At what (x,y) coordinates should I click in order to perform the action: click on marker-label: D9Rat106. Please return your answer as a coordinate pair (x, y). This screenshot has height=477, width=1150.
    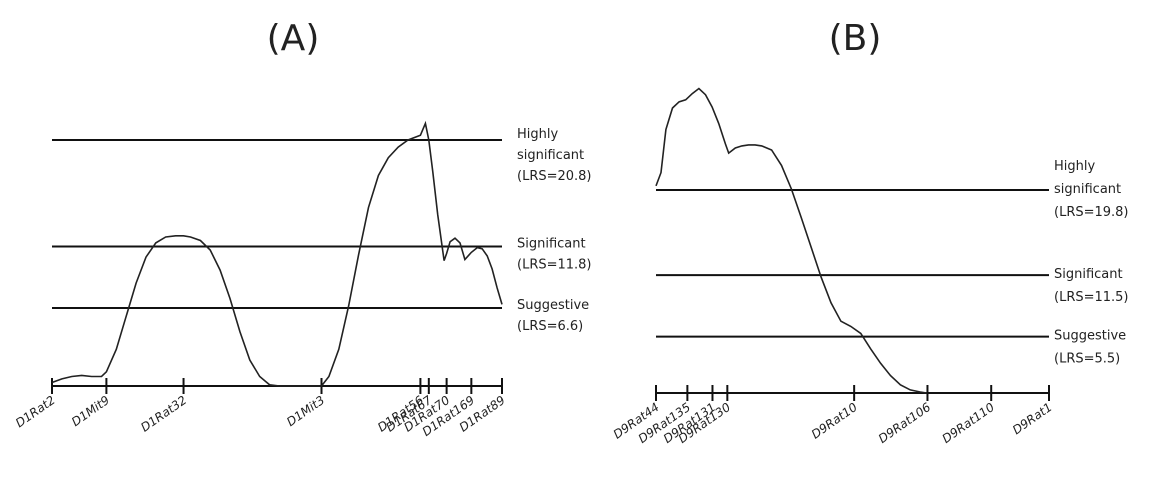
    Looking at the image, I should click on (905, 423).